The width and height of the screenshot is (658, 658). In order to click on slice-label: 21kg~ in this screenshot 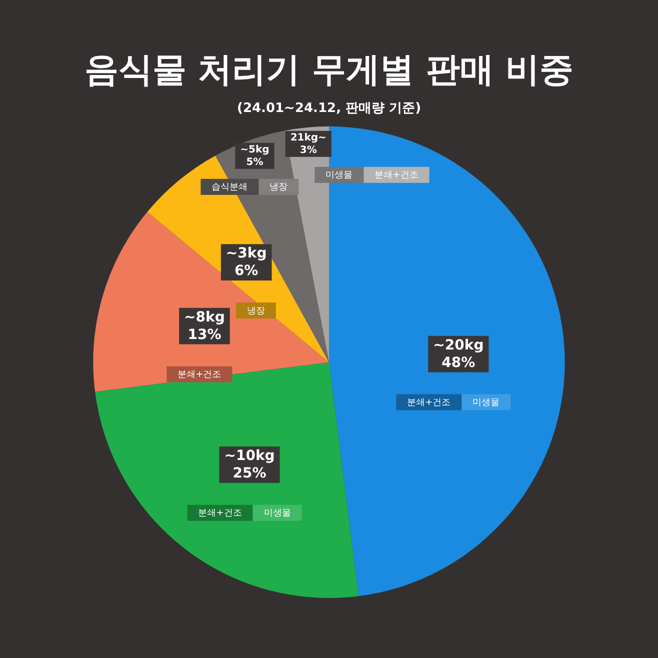, I will do `click(308, 138)`.